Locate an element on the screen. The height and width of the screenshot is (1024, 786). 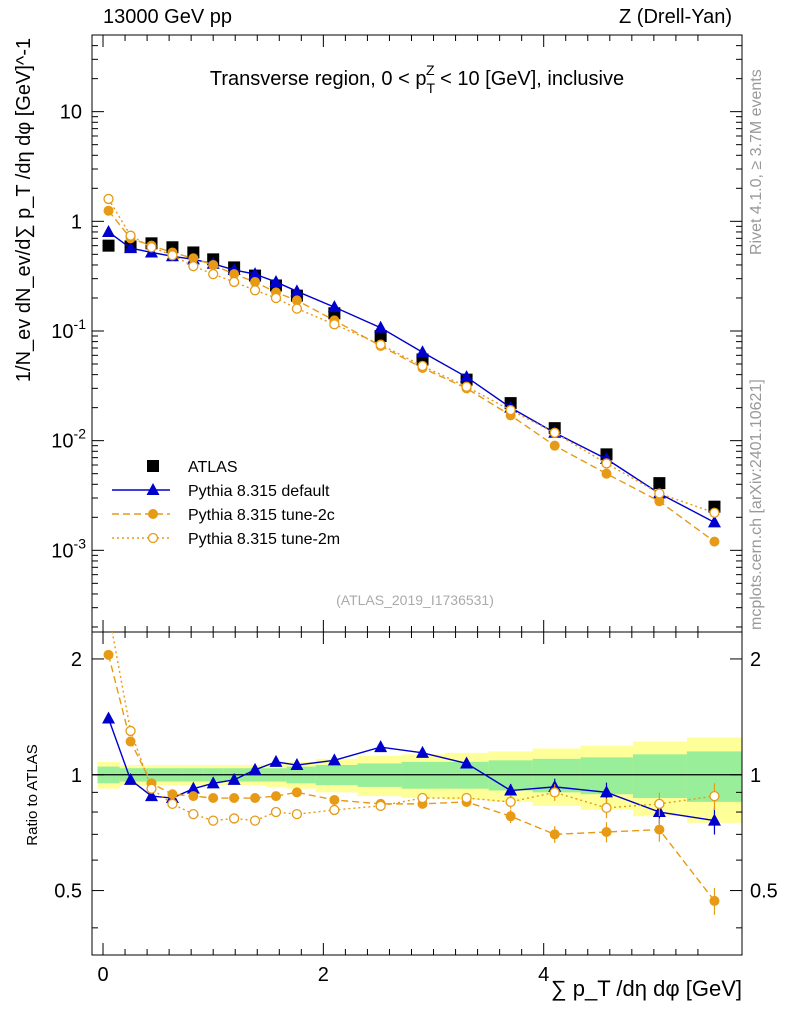
legend-label: Pythia 8.315 tune-2c is located at coordinates (261, 515).